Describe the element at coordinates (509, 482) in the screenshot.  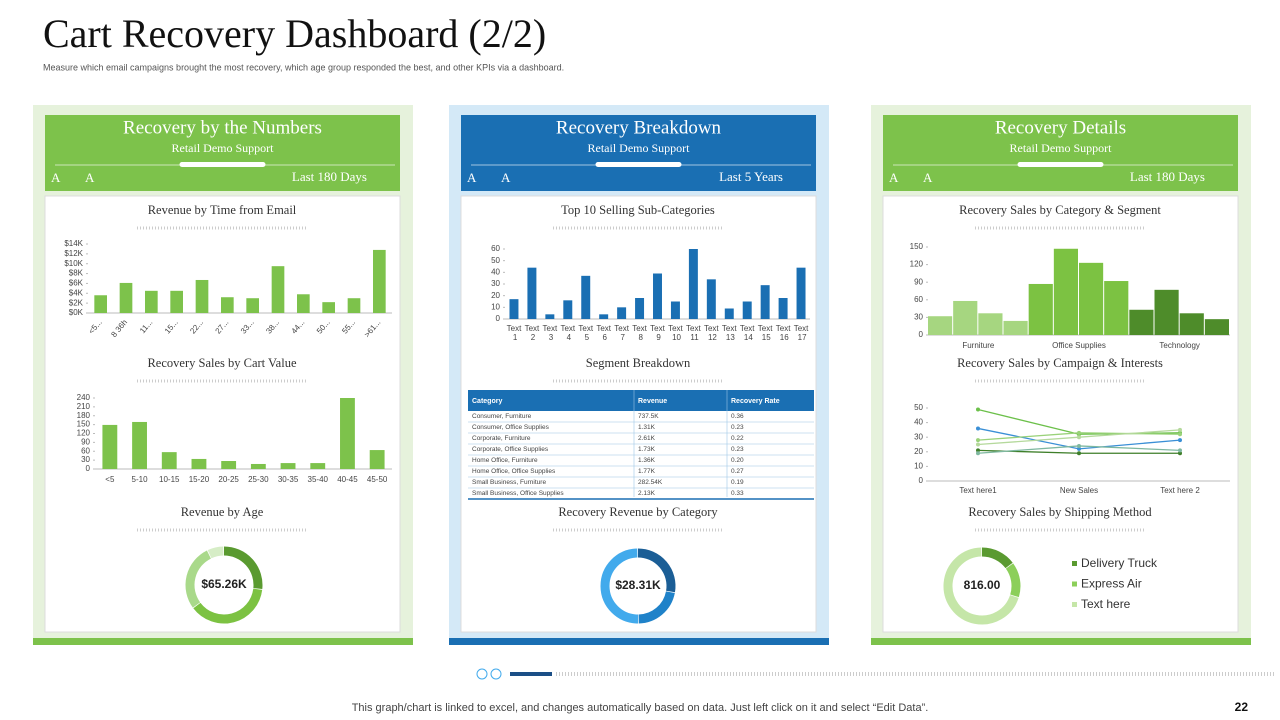
I see `cell: Small Business, Furniture` at that location.